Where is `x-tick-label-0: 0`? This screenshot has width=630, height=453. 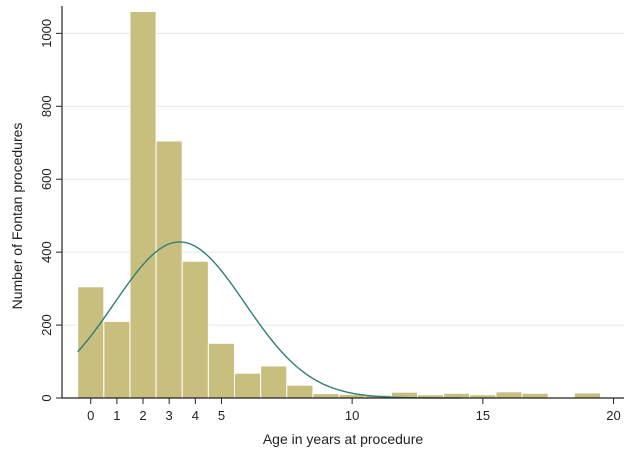 x-tick-label-0: 0 is located at coordinates (90, 415).